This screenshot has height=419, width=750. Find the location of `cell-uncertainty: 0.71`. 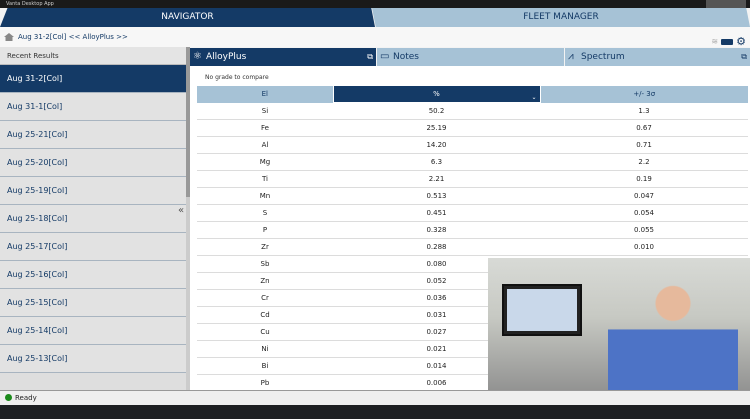

cell-uncertainty: 0.71 is located at coordinates (644, 145).